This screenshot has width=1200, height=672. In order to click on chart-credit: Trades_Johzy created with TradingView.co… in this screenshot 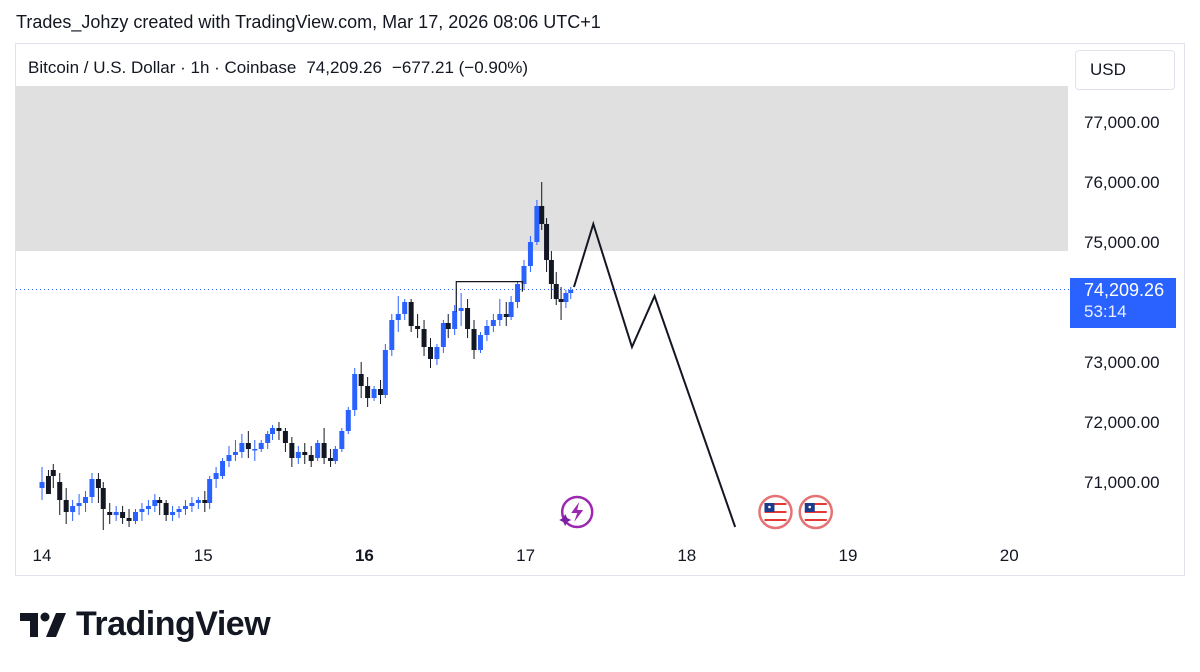, I will do `click(308, 22)`.